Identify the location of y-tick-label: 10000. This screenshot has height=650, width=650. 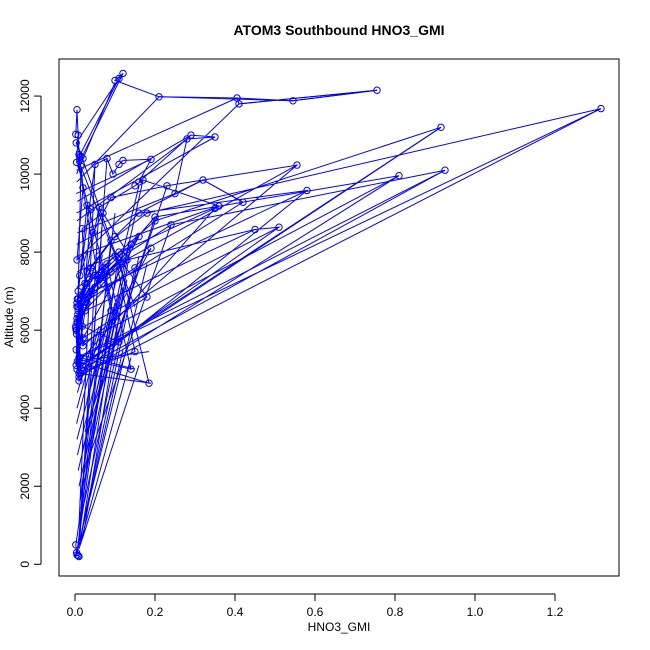
(25, 174).